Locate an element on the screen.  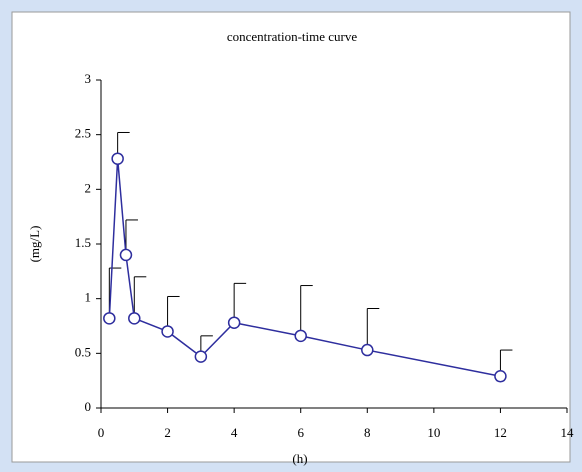
y-tick-label: 0.5 is located at coordinates (83, 351).